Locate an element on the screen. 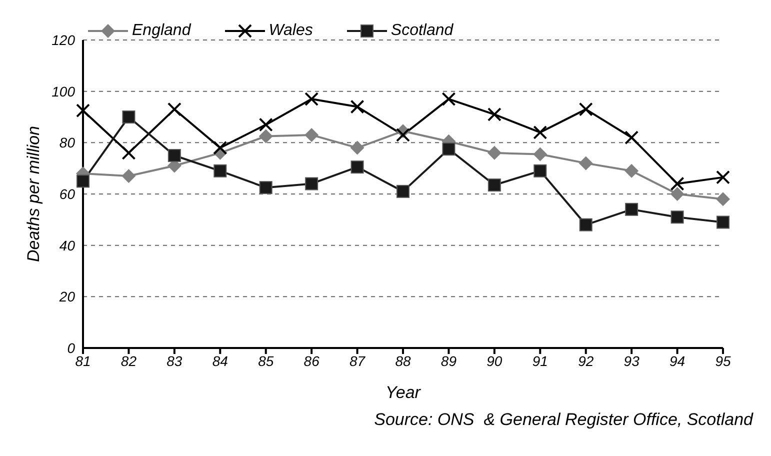 This screenshot has height=456, width=771. y-tick-label: 120 is located at coordinates (64, 40).